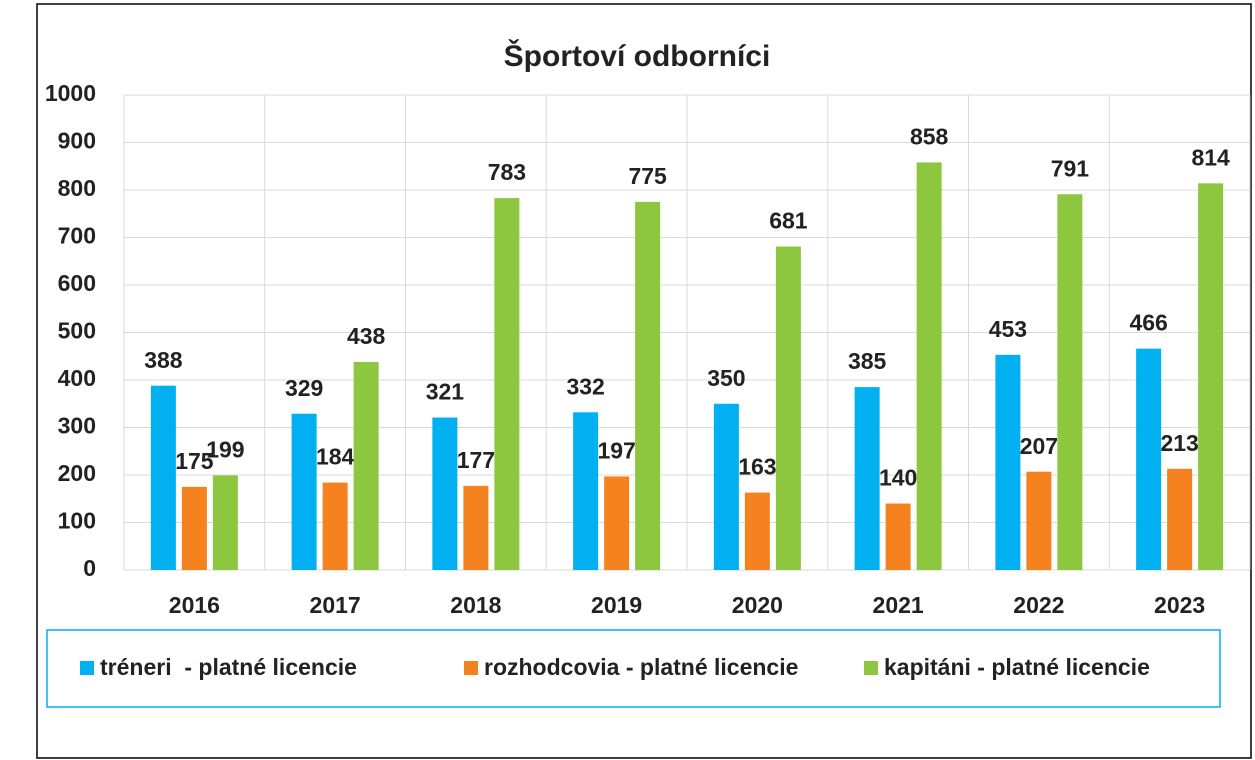 This screenshot has height=760, width=1255. Describe the element at coordinates (475, 605) in the screenshot. I see `x-tick-label: 2018` at that location.